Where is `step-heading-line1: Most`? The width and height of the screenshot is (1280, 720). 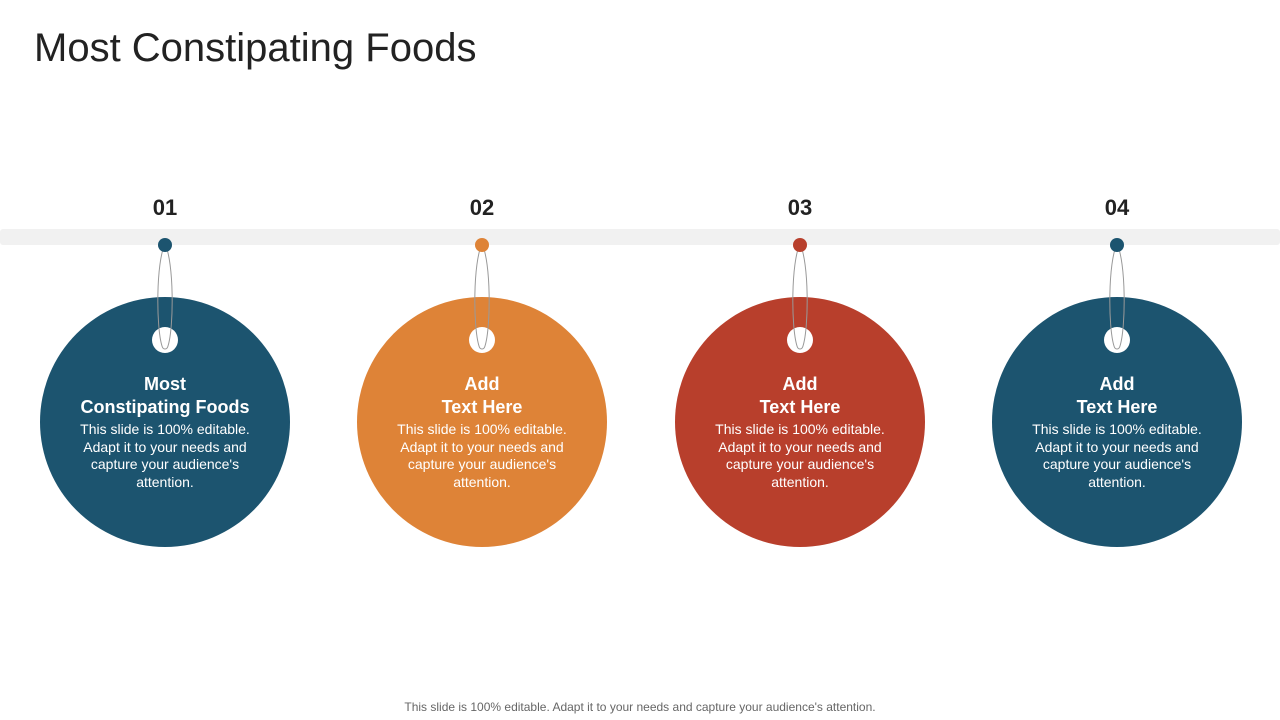 step-heading-line1: Most is located at coordinates (165, 384).